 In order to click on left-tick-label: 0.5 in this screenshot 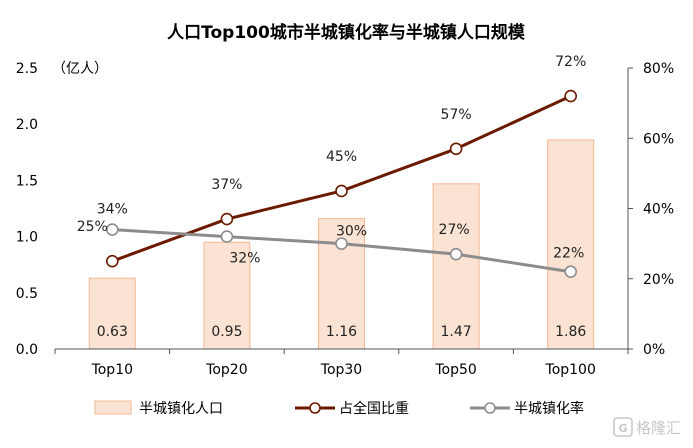, I will do `click(27, 294)`.